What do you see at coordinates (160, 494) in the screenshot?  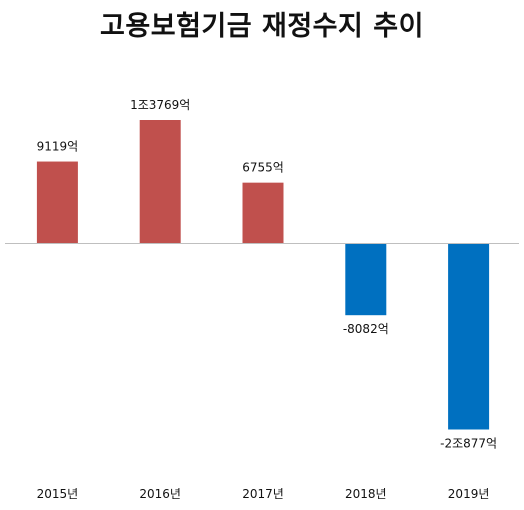 I see `x-tick-label-2: 2016년` at bounding box center [160, 494].